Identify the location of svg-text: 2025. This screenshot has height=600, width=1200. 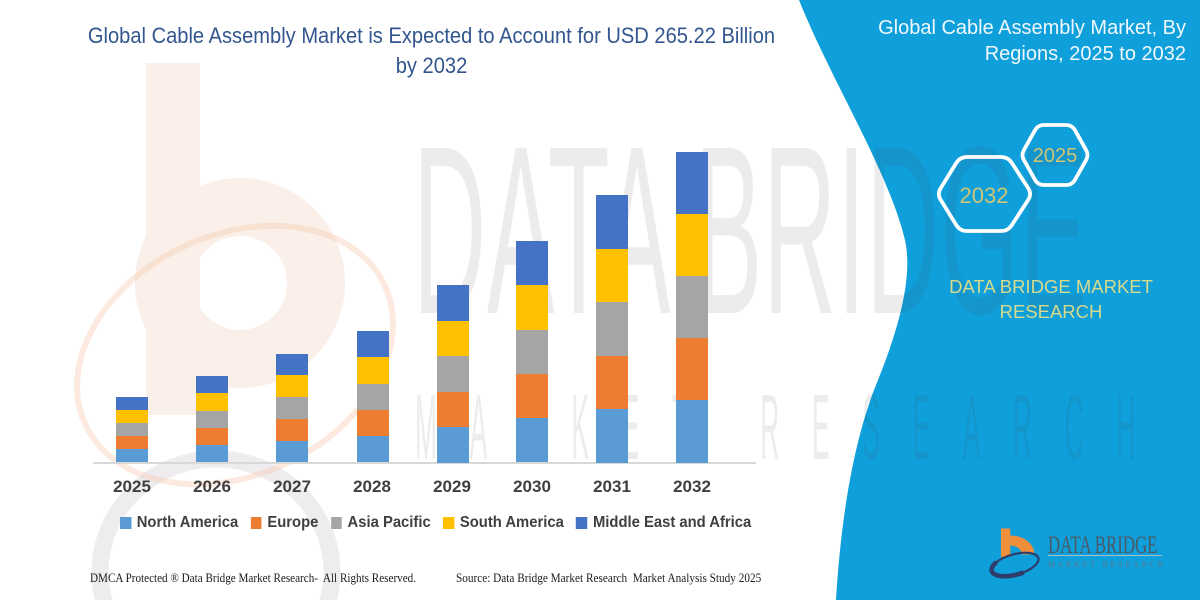
(1055, 156).